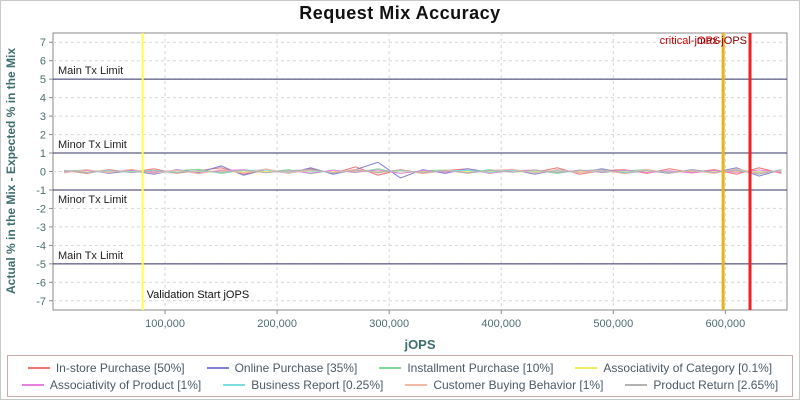  I want to click on x-tick-label: 500,000, so click(613, 324).